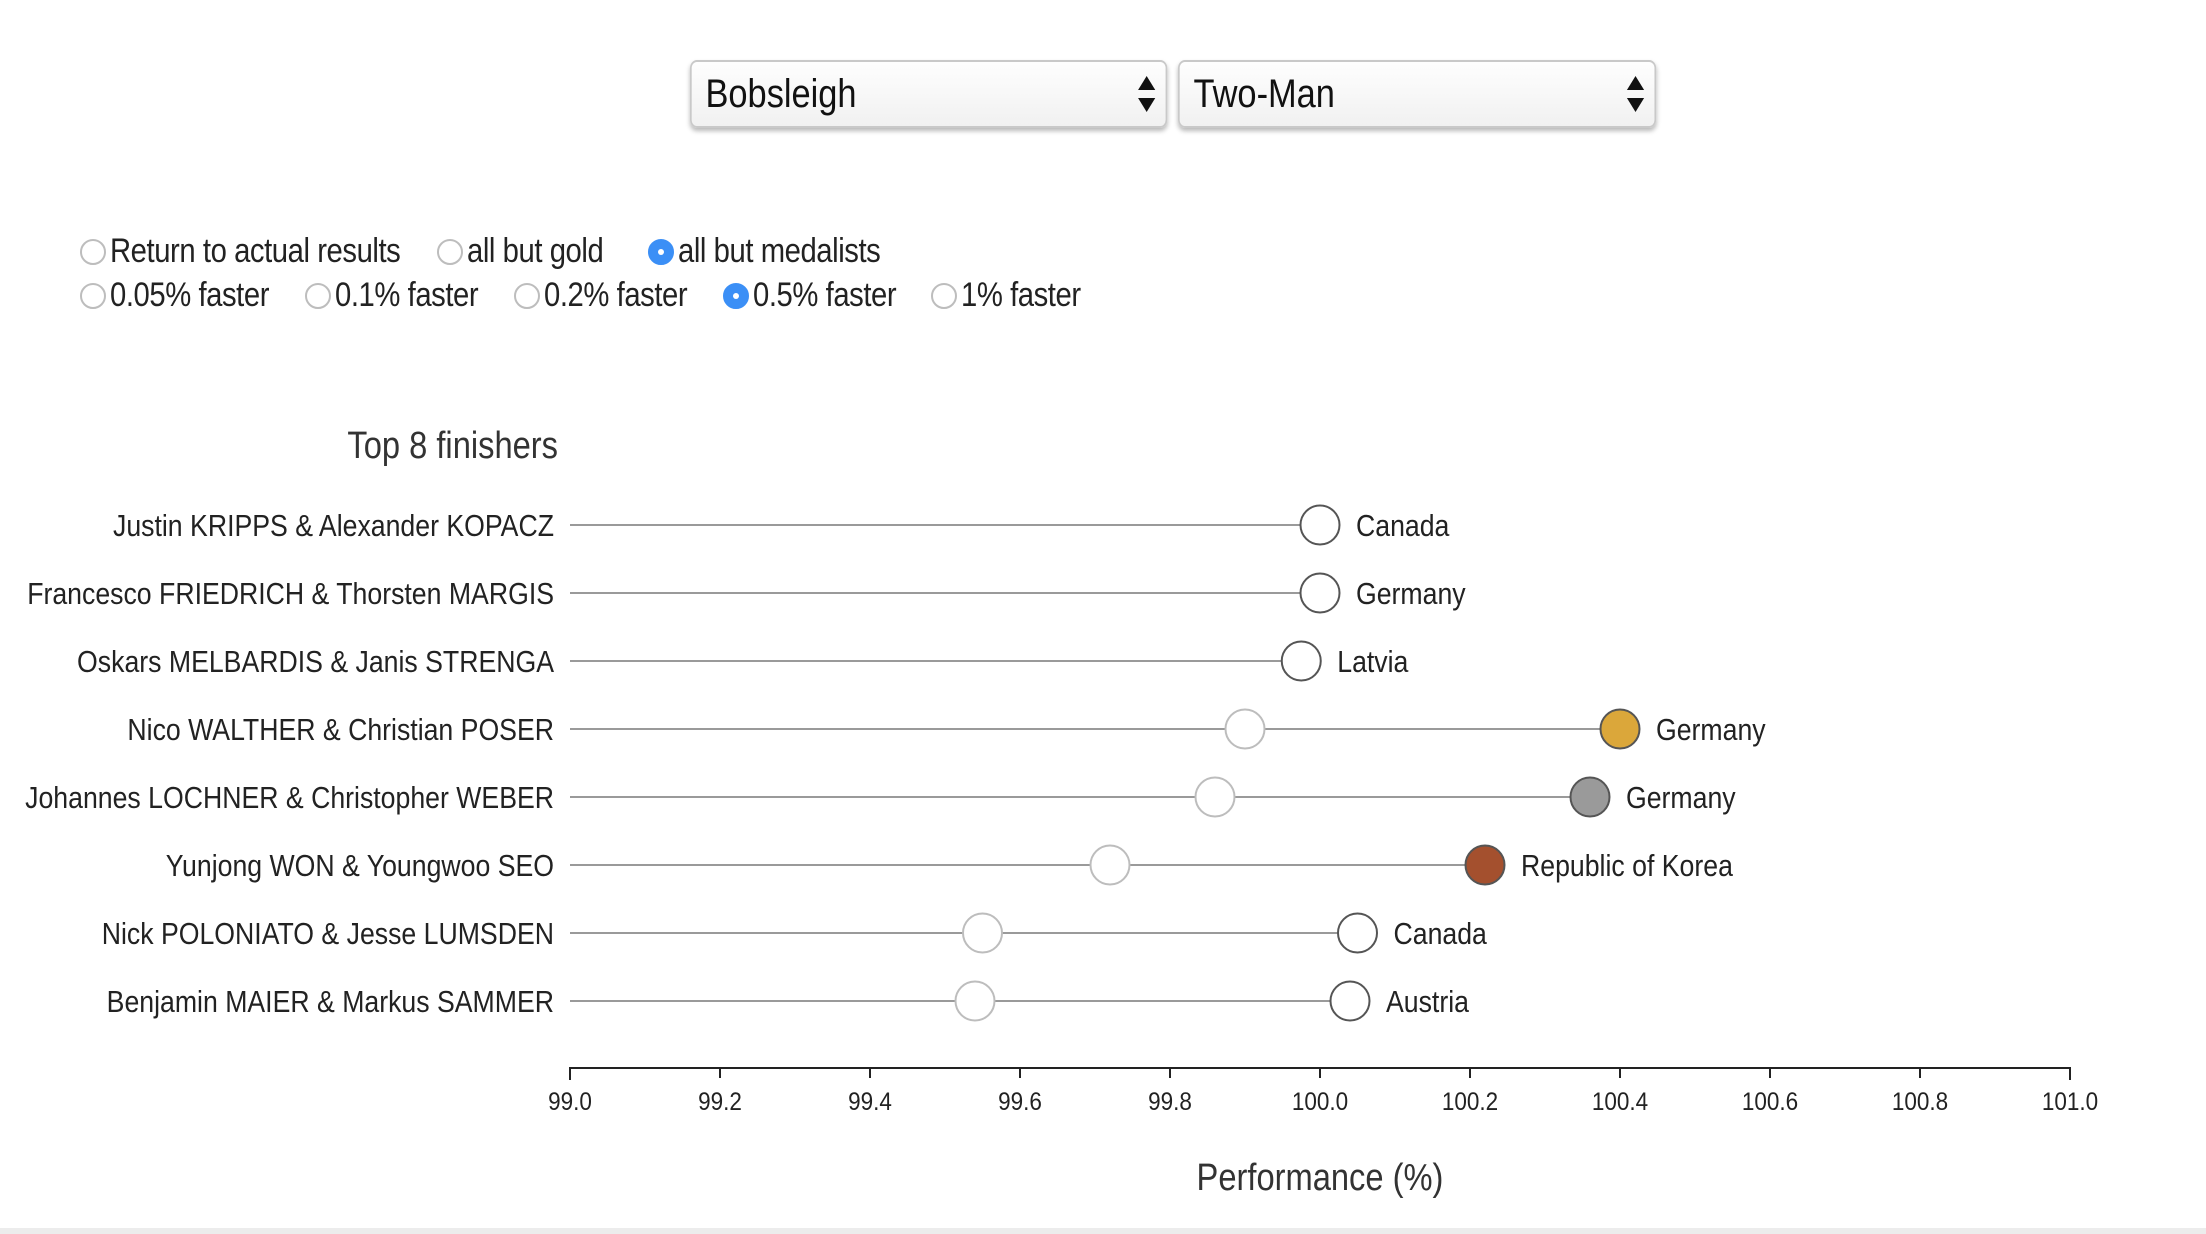 The height and width of the screenshot is (1234, 2206). I want to click on radio-label: all but gold, so click(535, 251).